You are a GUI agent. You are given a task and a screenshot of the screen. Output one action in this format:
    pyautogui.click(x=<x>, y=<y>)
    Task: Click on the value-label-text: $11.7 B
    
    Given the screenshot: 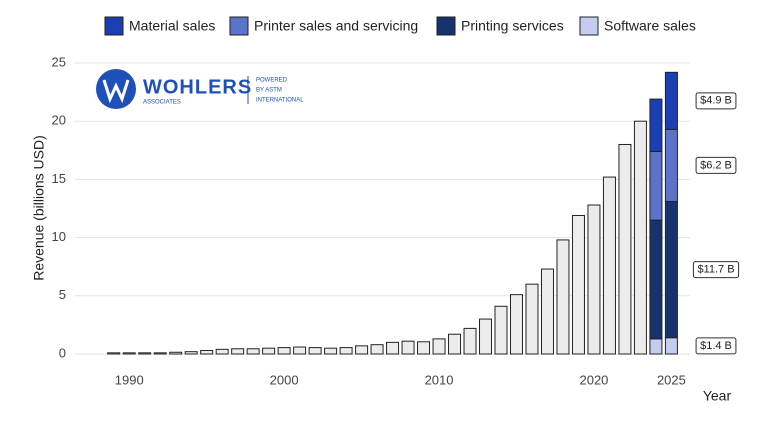 What is the action you would take?
    pyautogui.click(x=715, y=270)
    